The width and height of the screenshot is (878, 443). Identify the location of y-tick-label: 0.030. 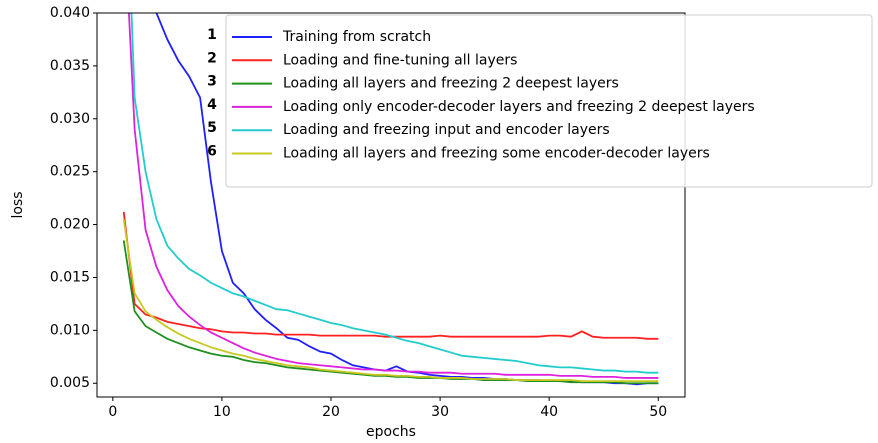
(70, 119).